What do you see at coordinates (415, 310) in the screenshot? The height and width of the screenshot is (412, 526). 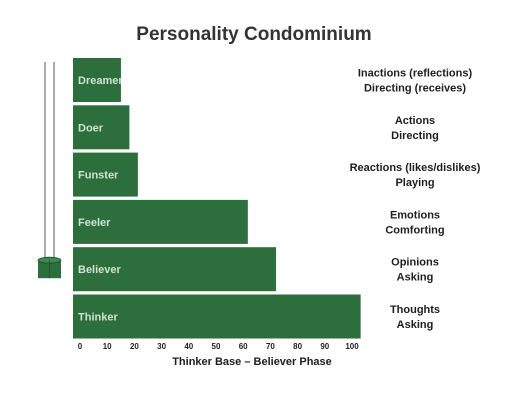 I see `description-thinker-1: Thoughts` at bounding box center [415, 310].